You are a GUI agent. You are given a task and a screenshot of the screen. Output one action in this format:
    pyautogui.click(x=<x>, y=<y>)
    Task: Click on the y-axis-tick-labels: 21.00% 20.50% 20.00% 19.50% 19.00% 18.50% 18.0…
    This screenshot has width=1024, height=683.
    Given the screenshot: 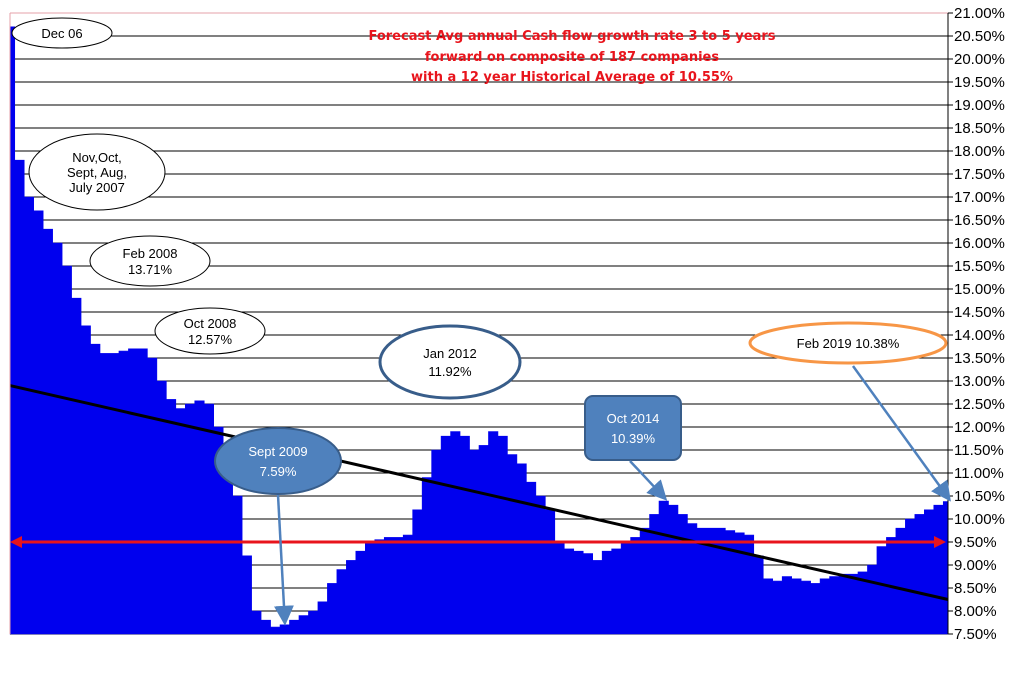 What is the action you would take?
    pyautogui.click(x=979, y=324)
    